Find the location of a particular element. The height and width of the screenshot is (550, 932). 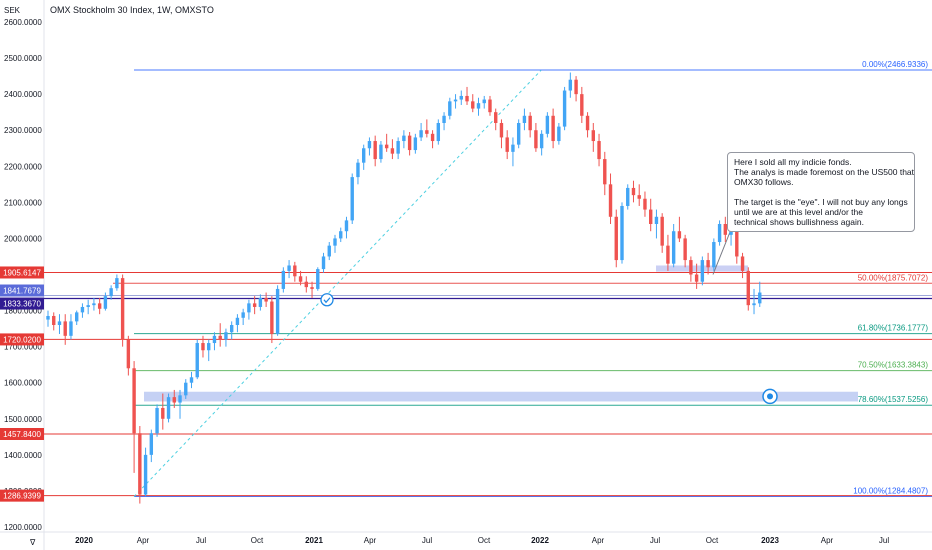

annotation-line is located at coordinates (821, 192).